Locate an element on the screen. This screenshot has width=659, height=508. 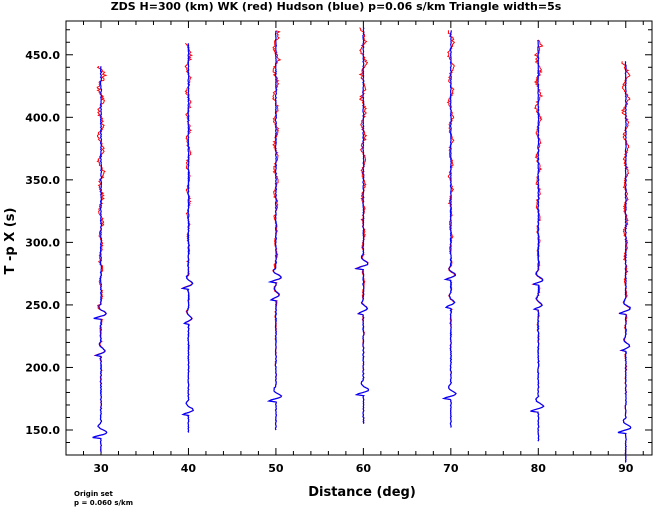
y-tick-label: 300.0 is located at coordinates (42, 242).